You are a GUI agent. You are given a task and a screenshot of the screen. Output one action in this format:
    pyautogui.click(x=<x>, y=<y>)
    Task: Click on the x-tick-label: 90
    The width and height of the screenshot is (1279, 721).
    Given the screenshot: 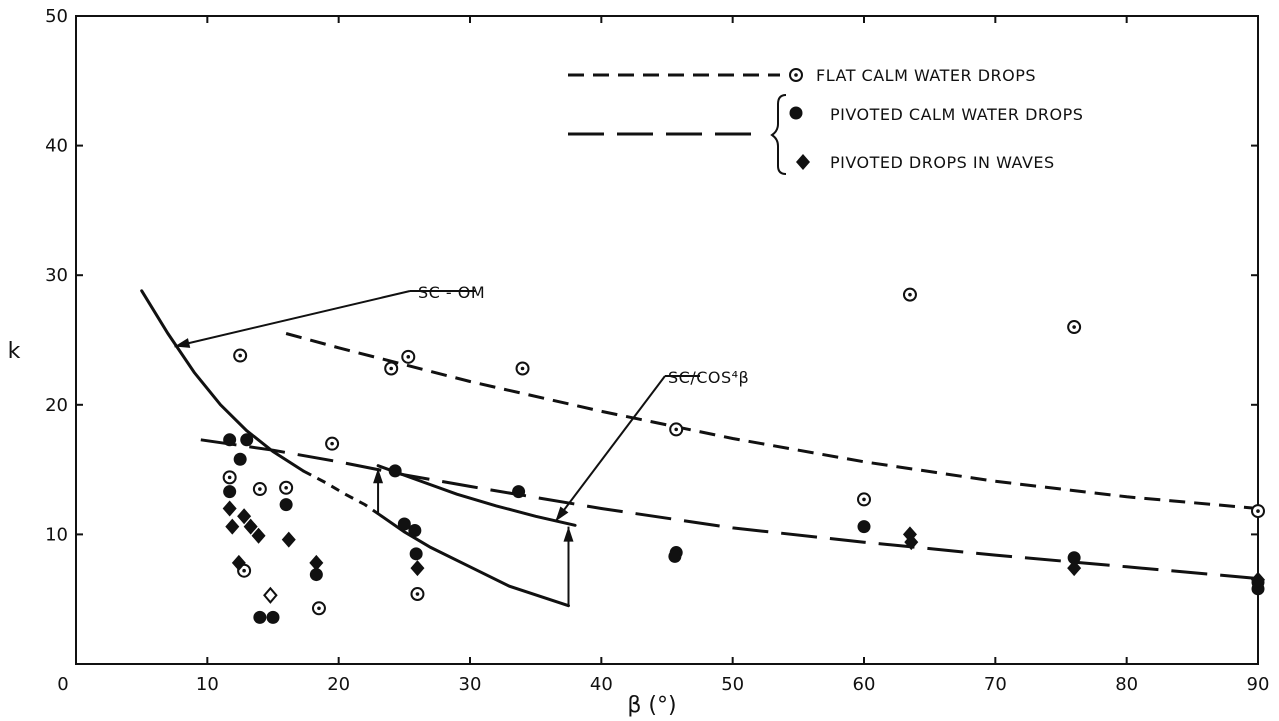 What is the action you would take?
    pyautogui.click(x=1258, y=684)
    